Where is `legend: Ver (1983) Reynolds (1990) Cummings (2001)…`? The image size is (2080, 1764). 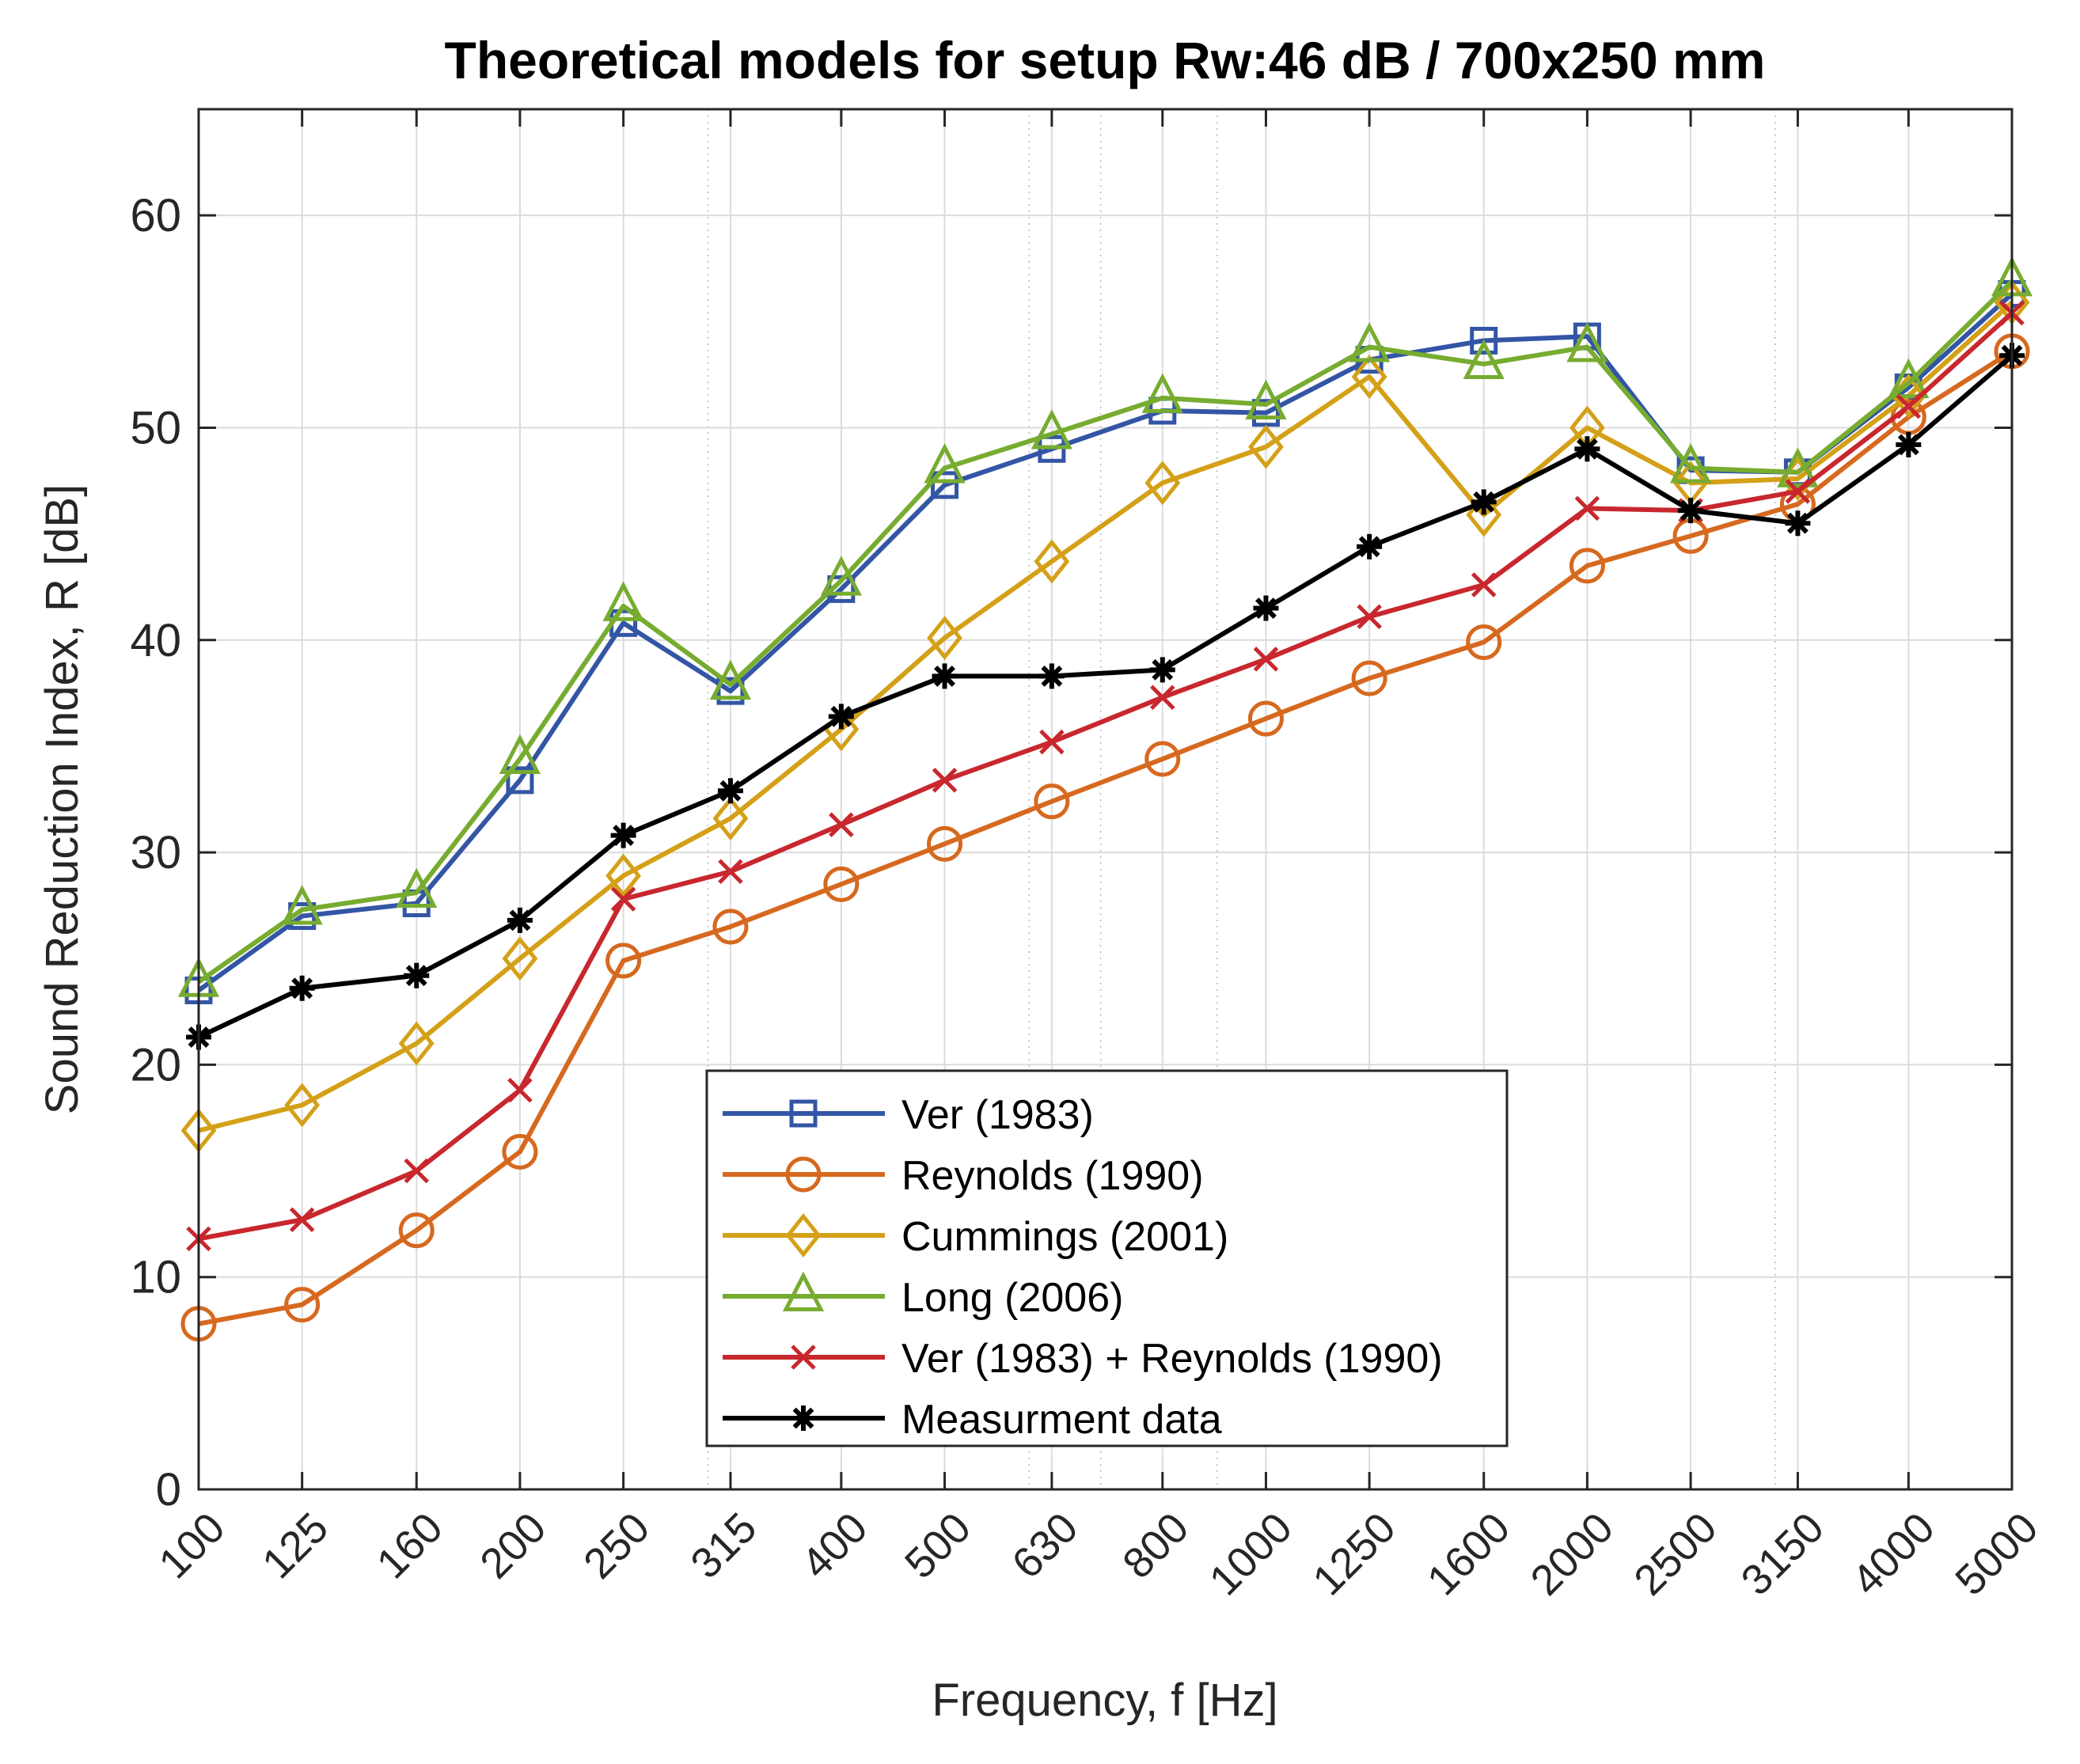
legend: Ver (1983) Reynolds (1990) Cummings (2001)… is located at coordinates (1107, 1258).